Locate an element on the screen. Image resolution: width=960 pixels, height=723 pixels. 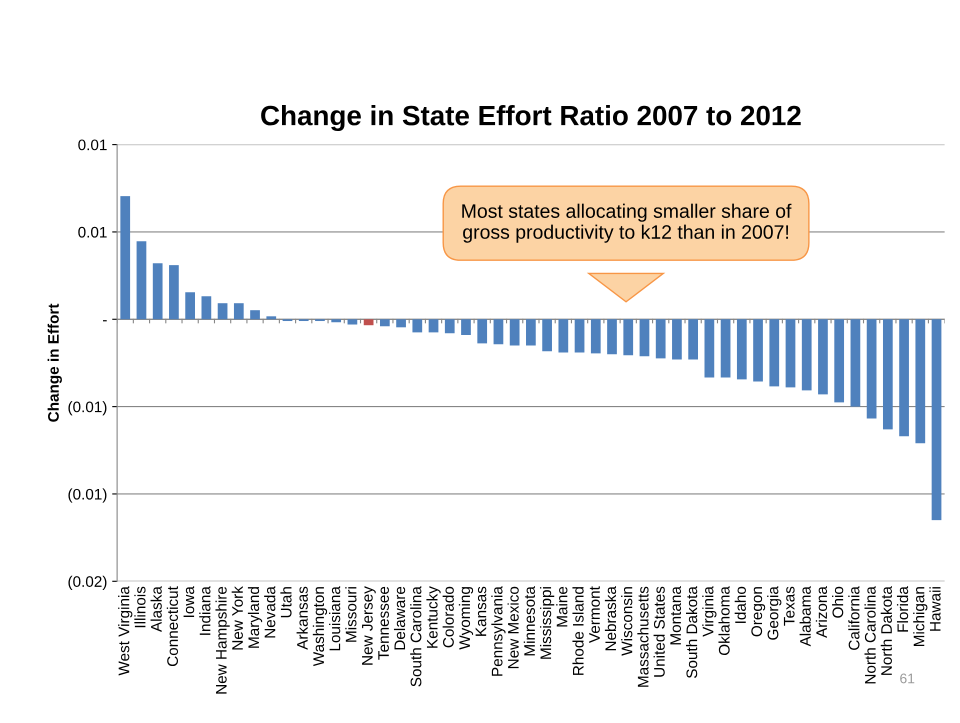
x-tick-label: North Carolina is located at coordinates (870, 635).